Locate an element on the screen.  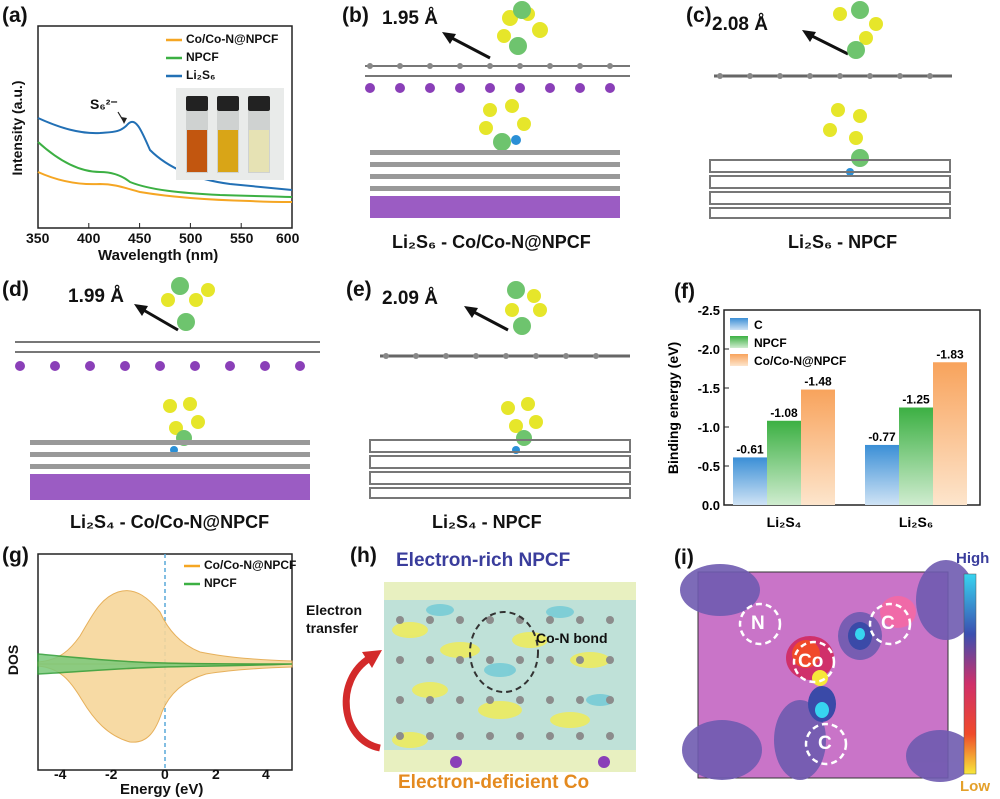
panel-label-a: (a) is located at coordinates (15, 15).